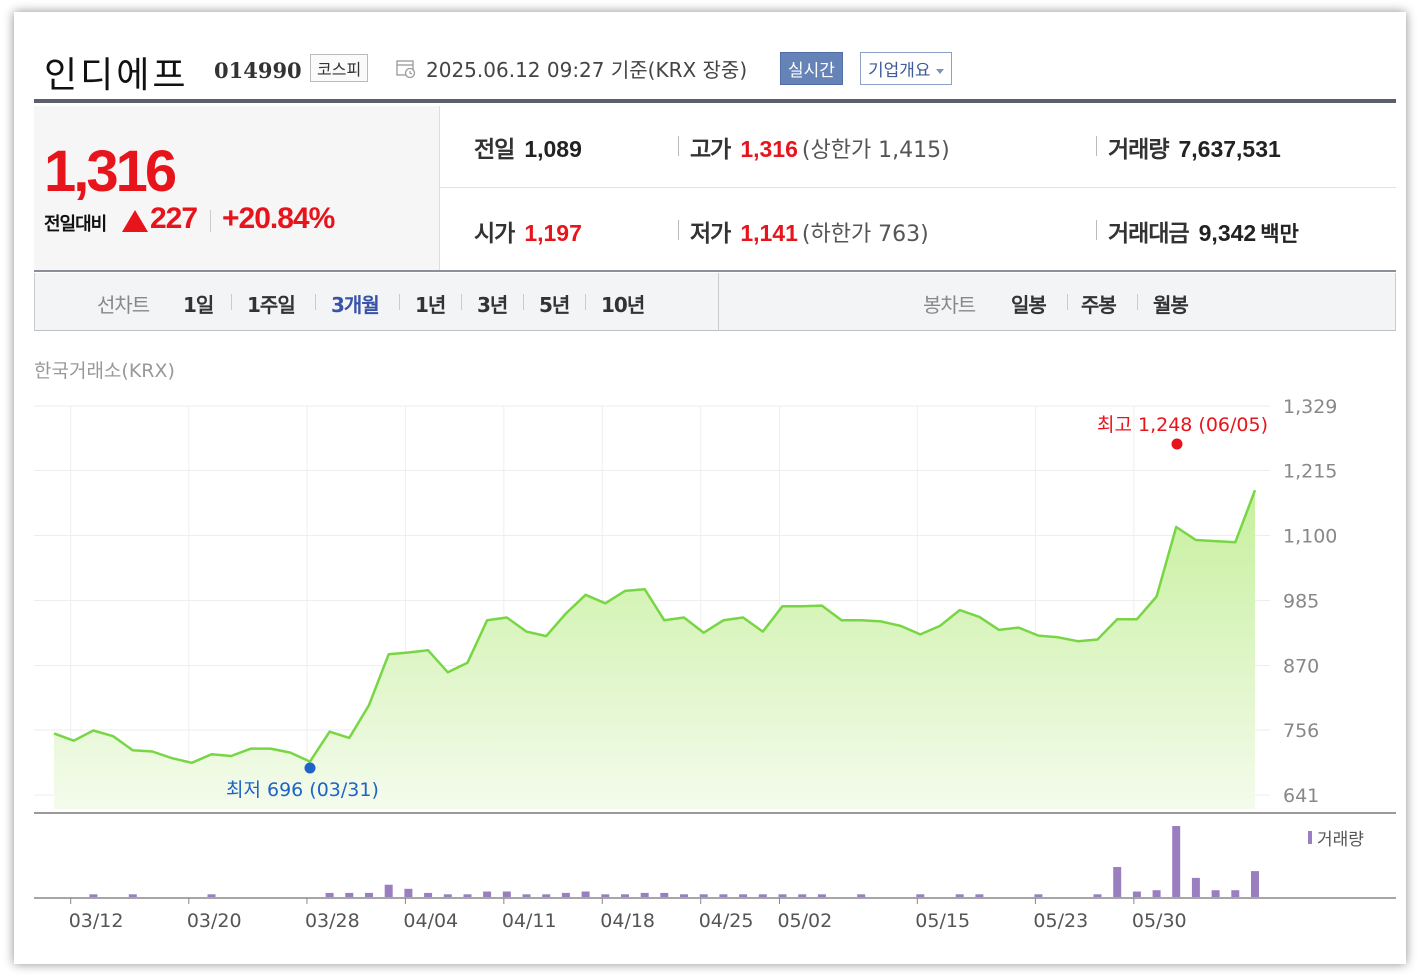 This screenshot has height=975, width=1422. What do you see at coordinates (406, 69) in the screenshot?
I see `calendar-icon` at bounding box center [406, 69].